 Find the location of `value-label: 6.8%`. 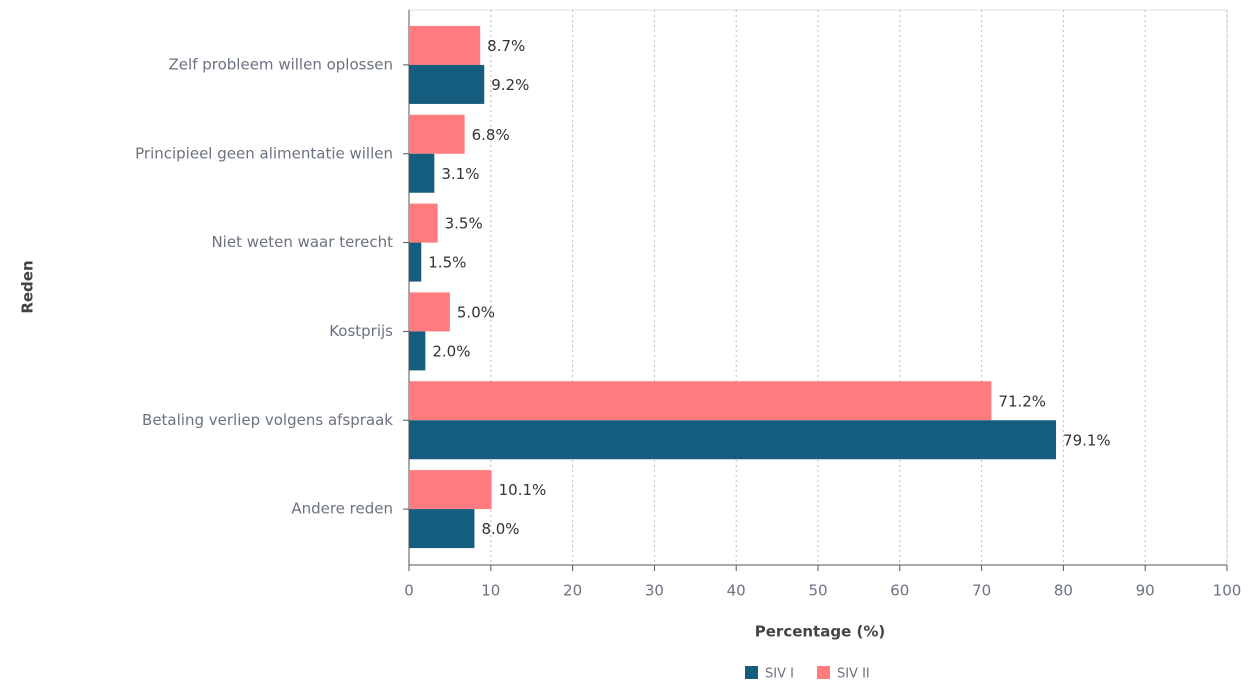

value-label: 6.8% is located at coordinates (491, 135).